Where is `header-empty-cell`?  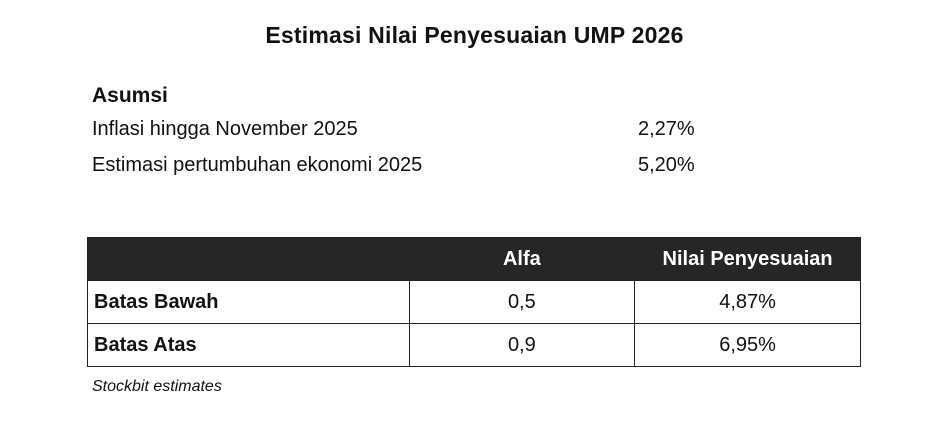 header-empty-cell is located at coordinates (248, 259).